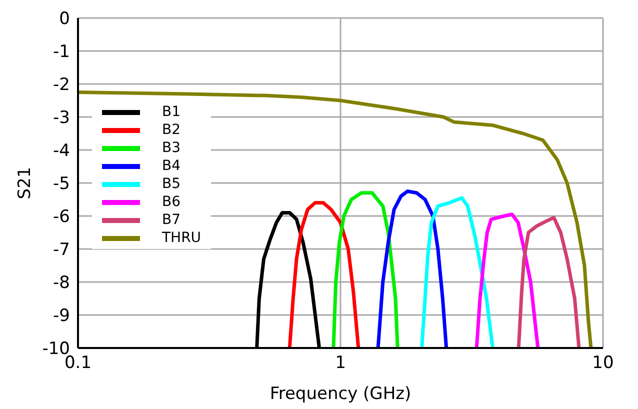 This screenshot has width=638, height=409. I want to click on y-axis-title: S21, so click(25, 183).